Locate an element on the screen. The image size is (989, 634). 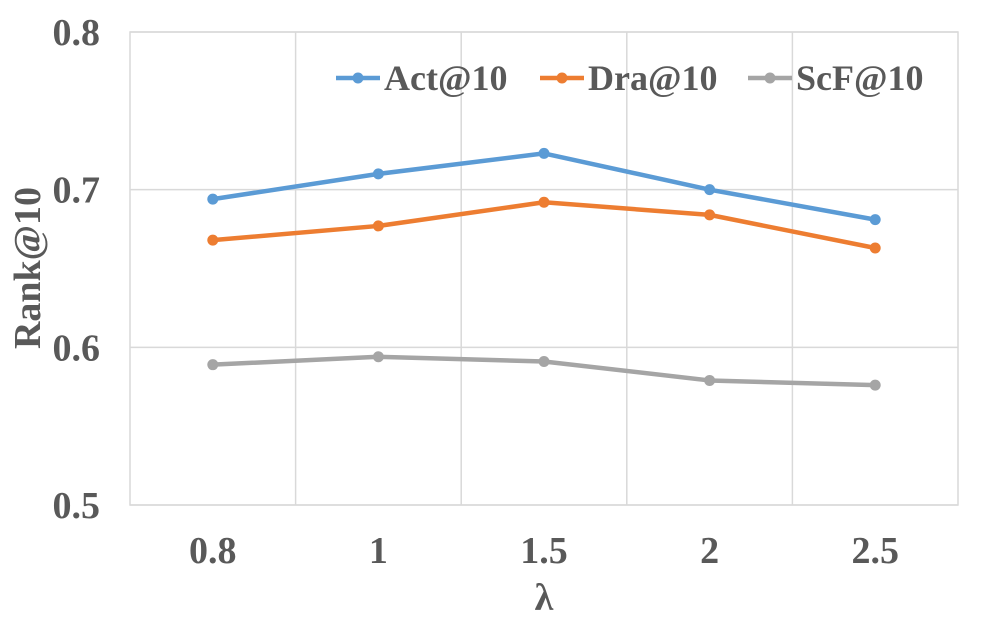
x-tick-label: 0.8 is located at coordinates (213, 551).